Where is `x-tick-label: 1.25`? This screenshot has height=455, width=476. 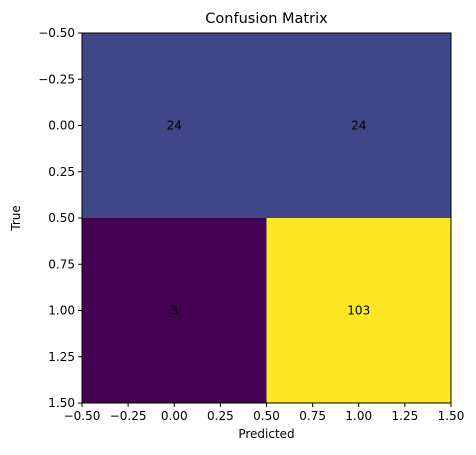 x-tick-label: 1.25 is located at coordinates (405, 416).